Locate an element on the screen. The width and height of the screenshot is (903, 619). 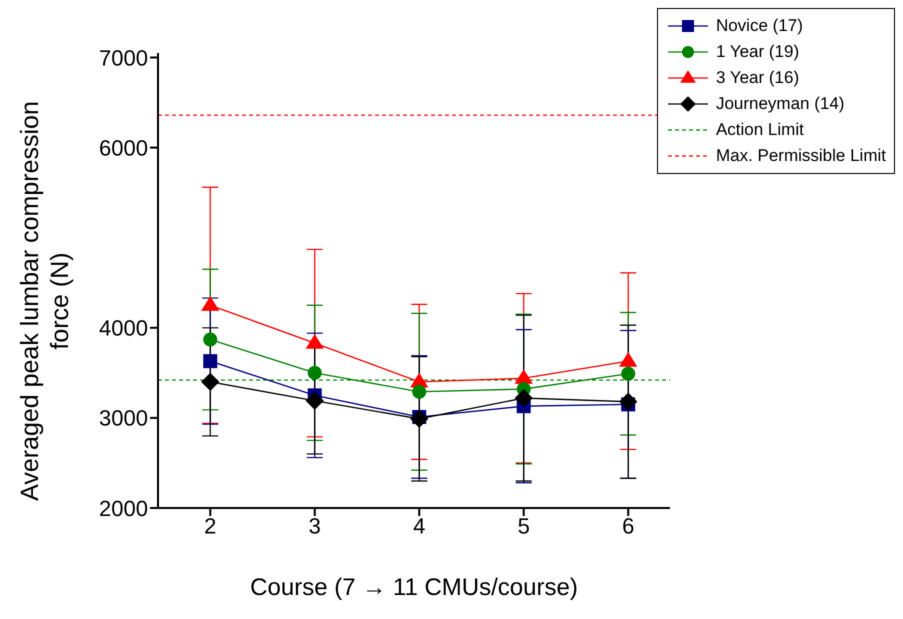
y-tick-label: 6000 is located at coordinates (123, 147).